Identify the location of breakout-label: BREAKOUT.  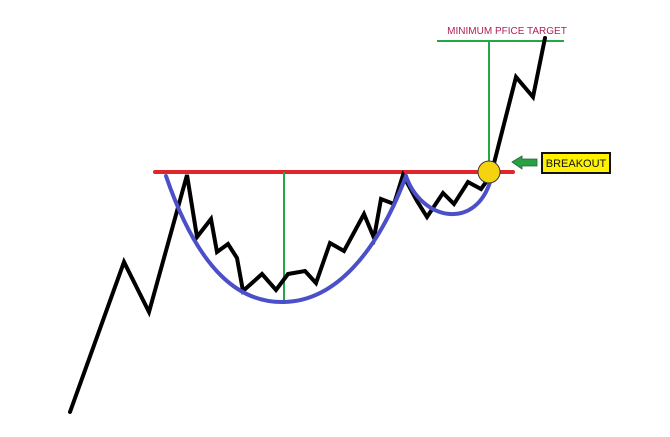
(576, 164).